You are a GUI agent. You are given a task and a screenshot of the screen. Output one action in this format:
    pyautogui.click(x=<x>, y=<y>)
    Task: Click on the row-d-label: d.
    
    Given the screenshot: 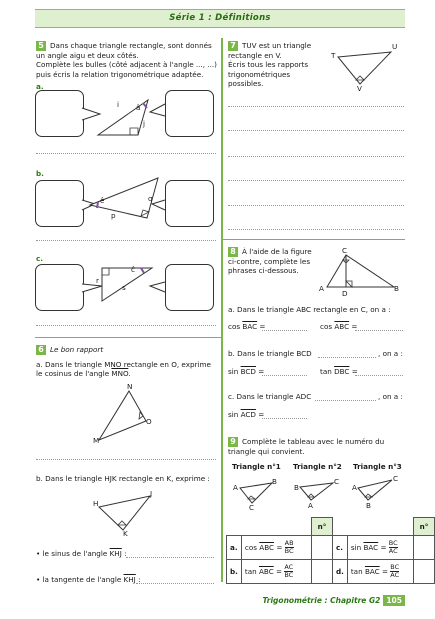 What is the action you would take?
    pyautogui.click(x=339, y=572)
    